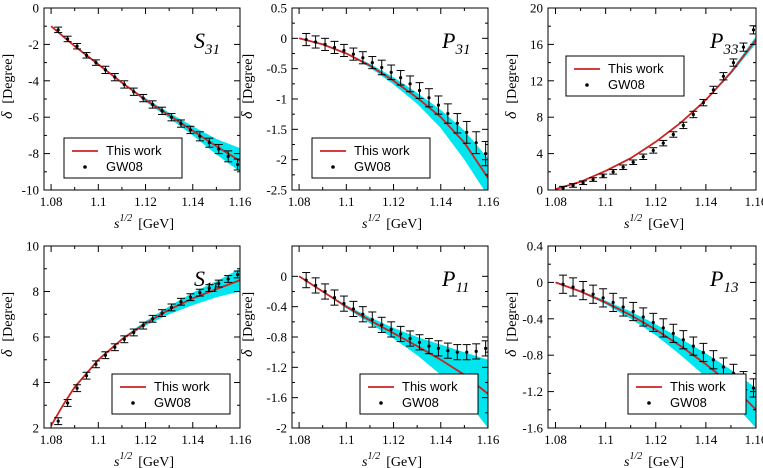 Image resolution: width=763 pixels, height=468 pixels. I want to click on axes-frame-P33, so click(652, 99).